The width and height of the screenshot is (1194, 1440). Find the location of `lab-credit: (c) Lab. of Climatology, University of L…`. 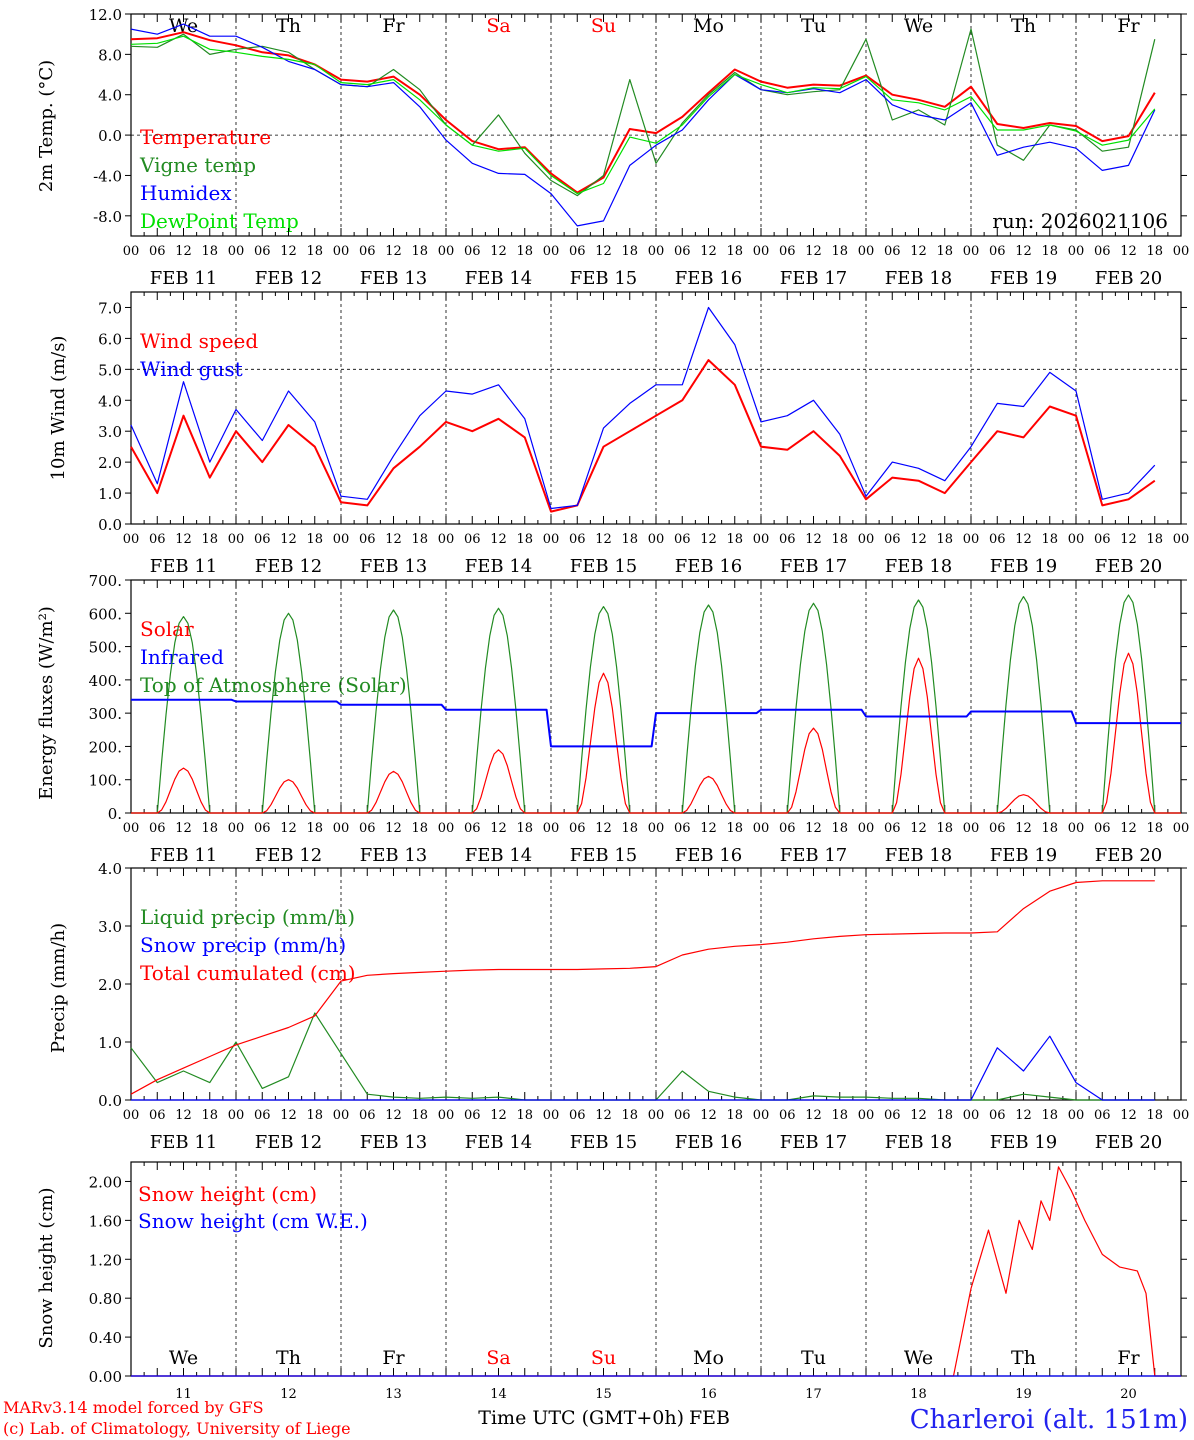

lab-credit: (c) Lab. of Climatology, University of L… is located at coordinates (177, 1428).